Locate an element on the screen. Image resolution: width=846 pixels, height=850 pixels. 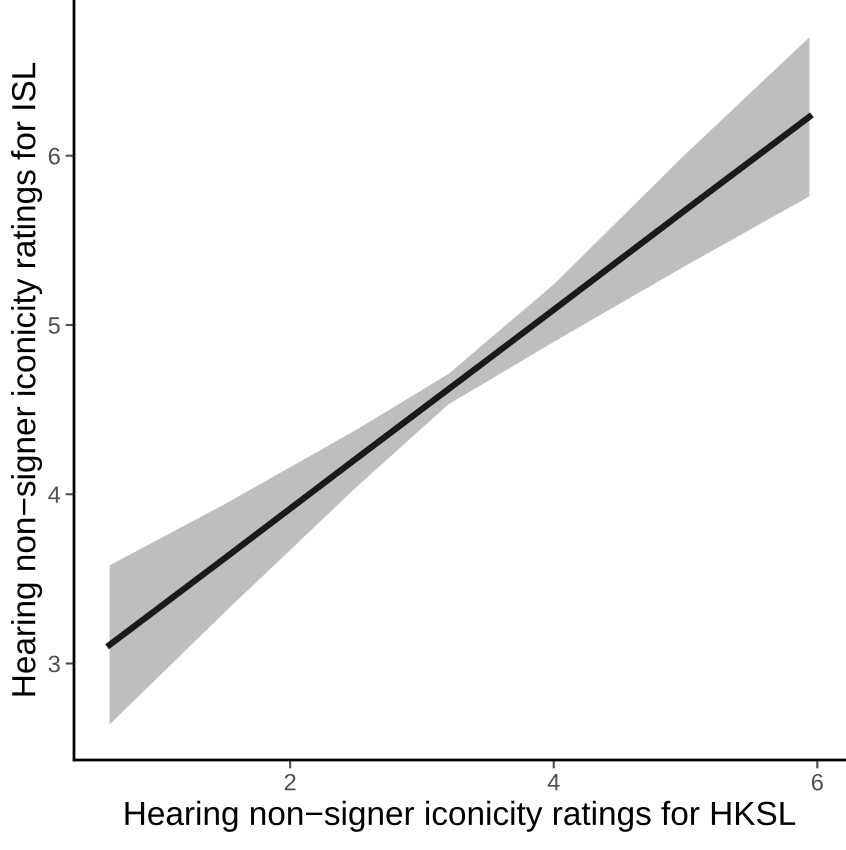
x-tick-label: 4 is located at coordinates (554, 782).